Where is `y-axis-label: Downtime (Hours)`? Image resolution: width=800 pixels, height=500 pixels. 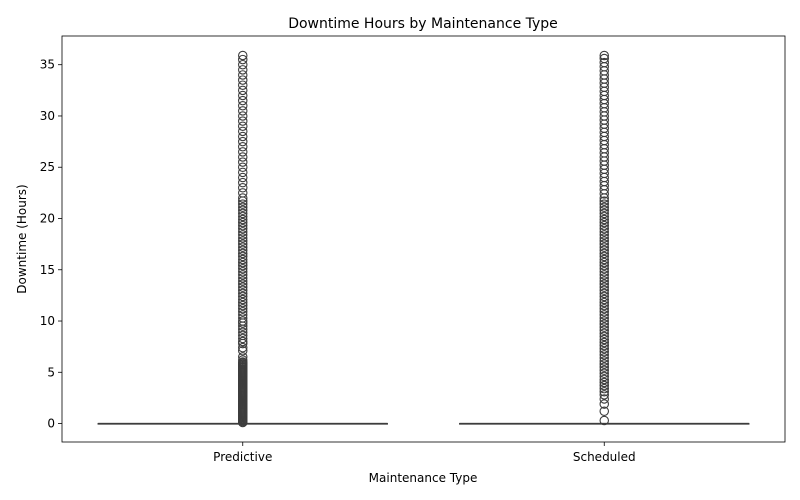 y-axis-label: Downtime (Hours) is located at coordinates (22, 238).